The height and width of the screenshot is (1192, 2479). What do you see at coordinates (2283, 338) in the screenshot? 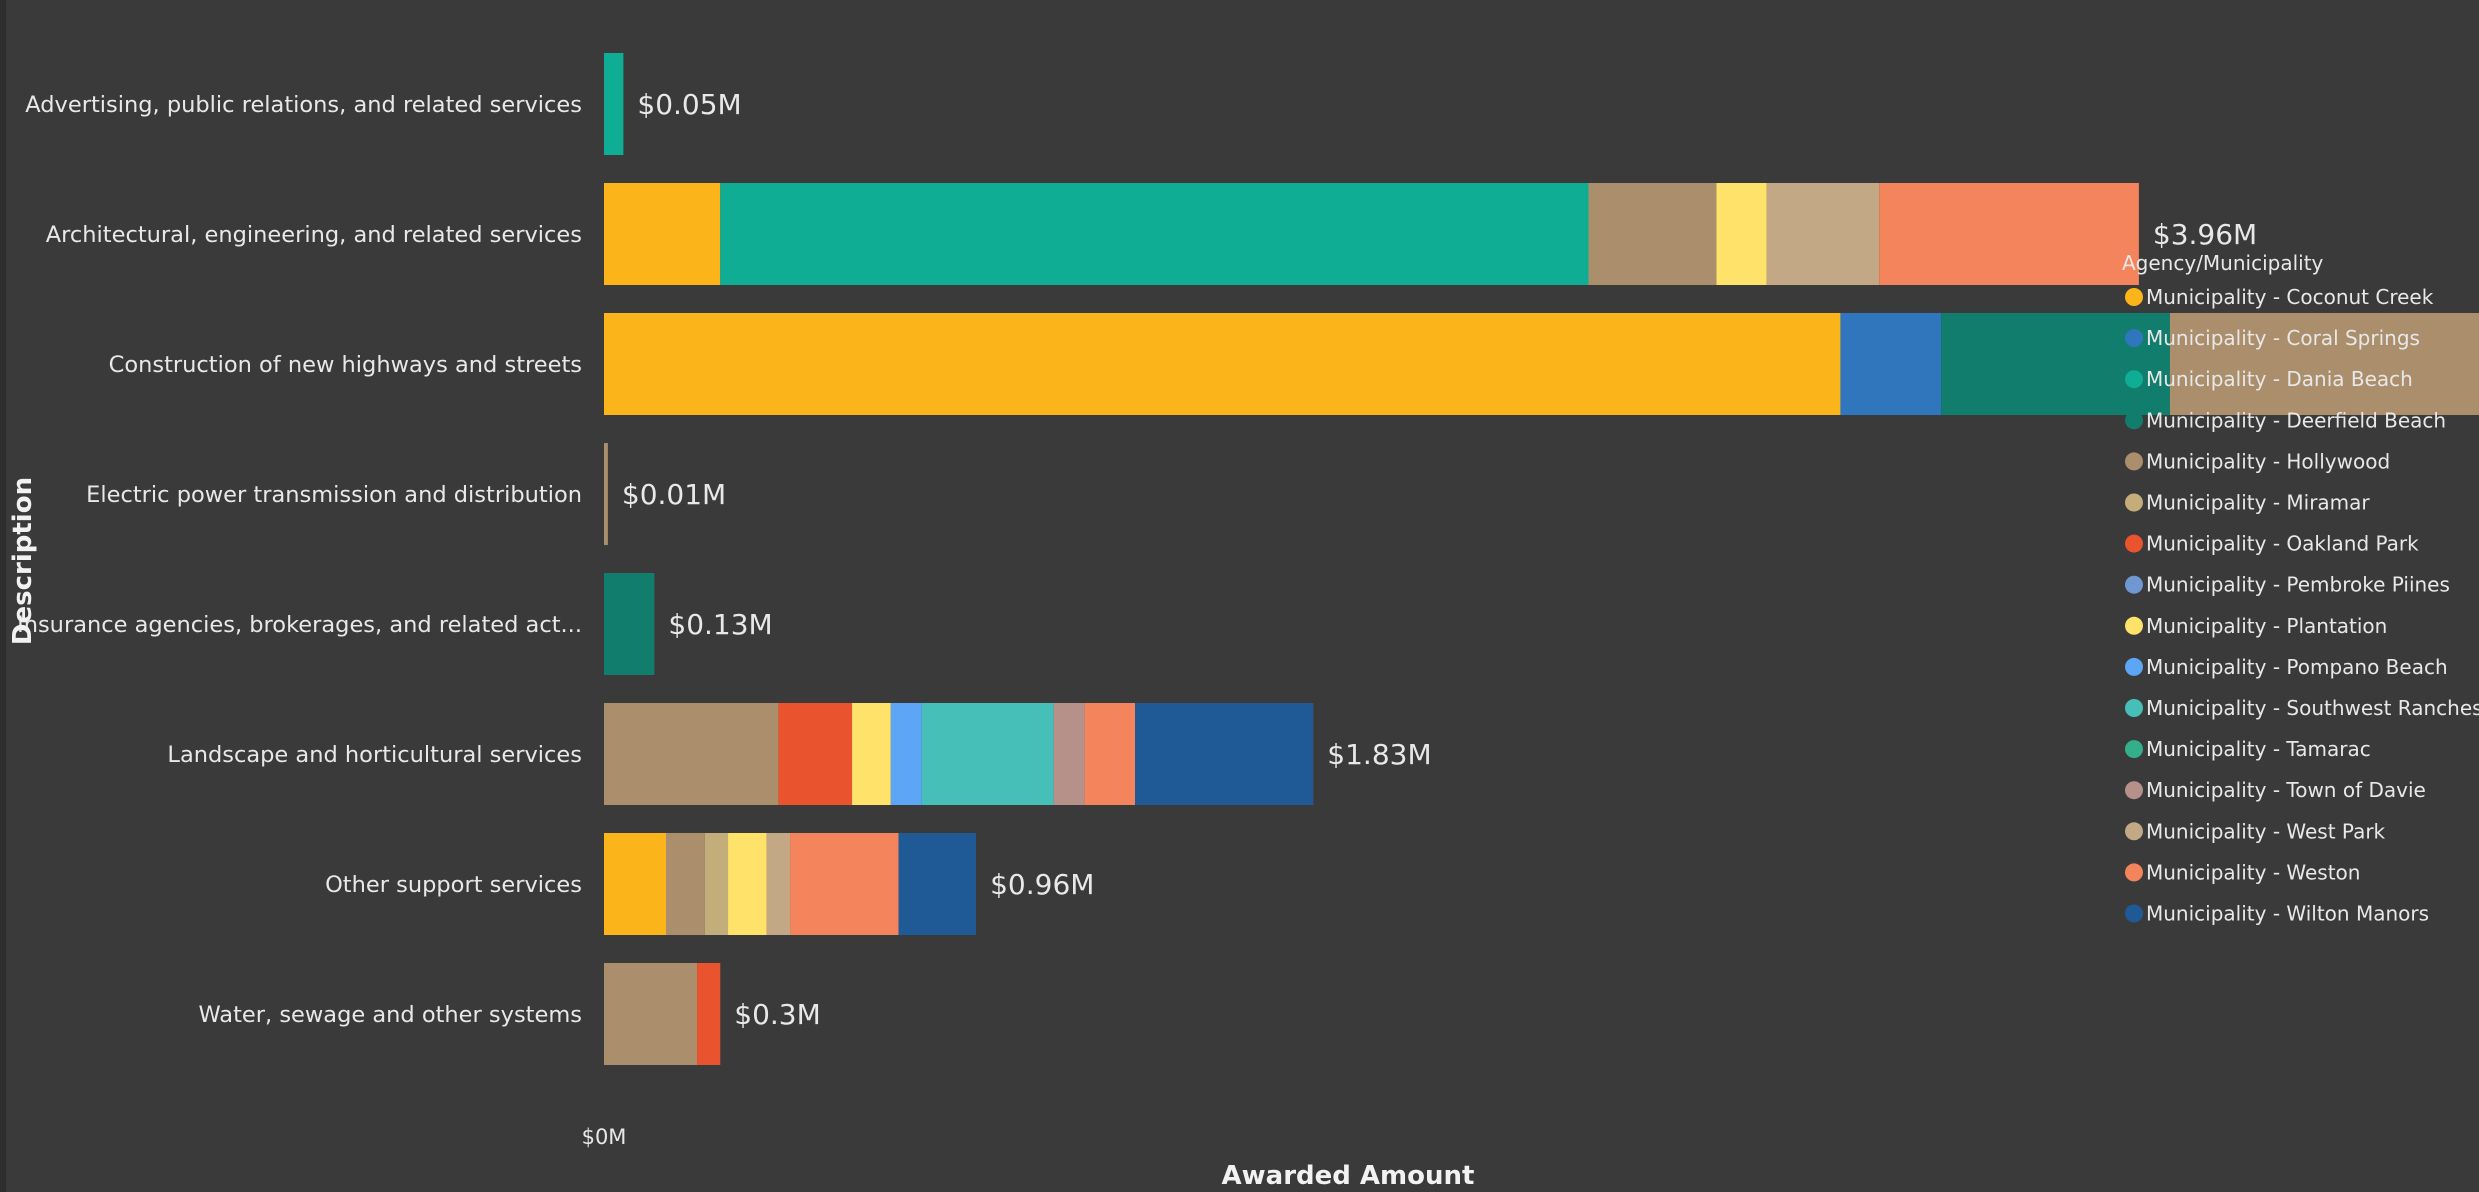
I see `legend-entry: Municipality - Coral Springs` at bounding box center [2283, 338].